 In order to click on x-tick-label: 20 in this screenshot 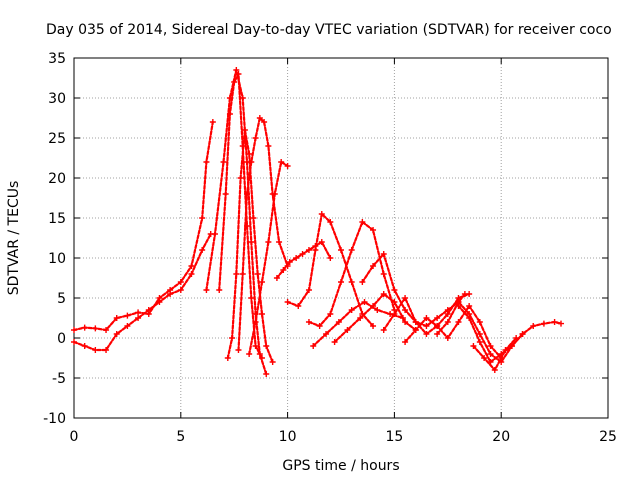, I will do `click(501, 437)`.